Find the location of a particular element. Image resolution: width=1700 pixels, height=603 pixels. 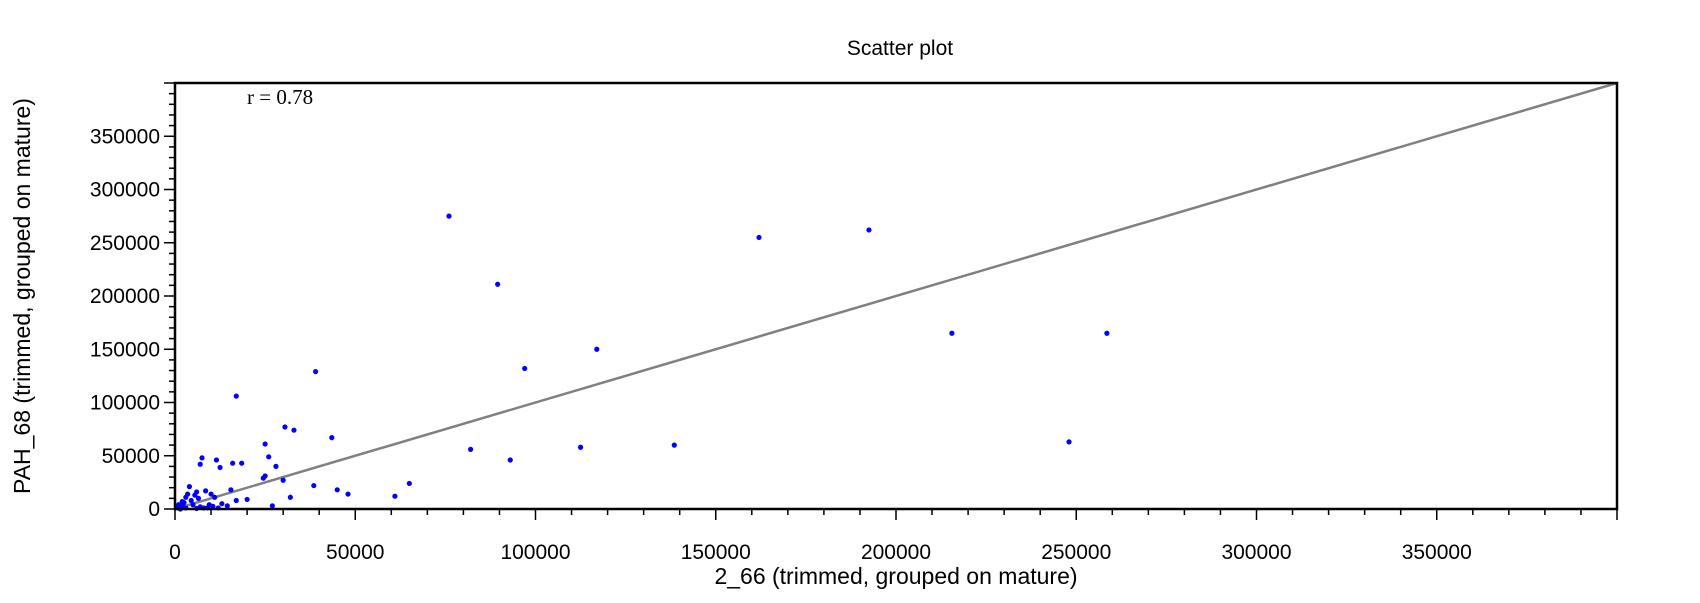

y-tick-label: 50000 is located at coordinates (131, 456).